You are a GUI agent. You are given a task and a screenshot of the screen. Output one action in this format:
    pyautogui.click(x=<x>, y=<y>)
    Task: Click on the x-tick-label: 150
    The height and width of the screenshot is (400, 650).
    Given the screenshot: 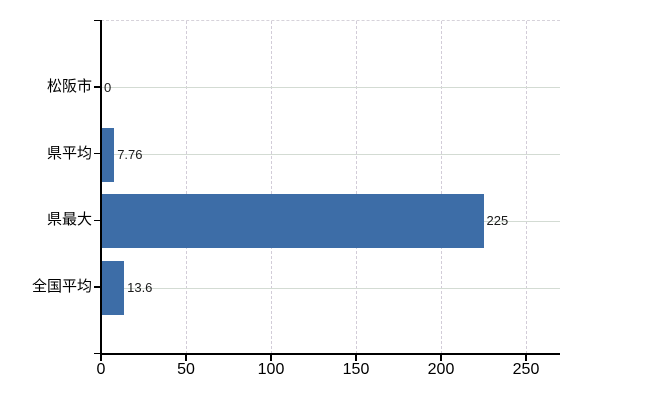 What is the action you would take?
    pyautogui.click(x=356, y=369)
    